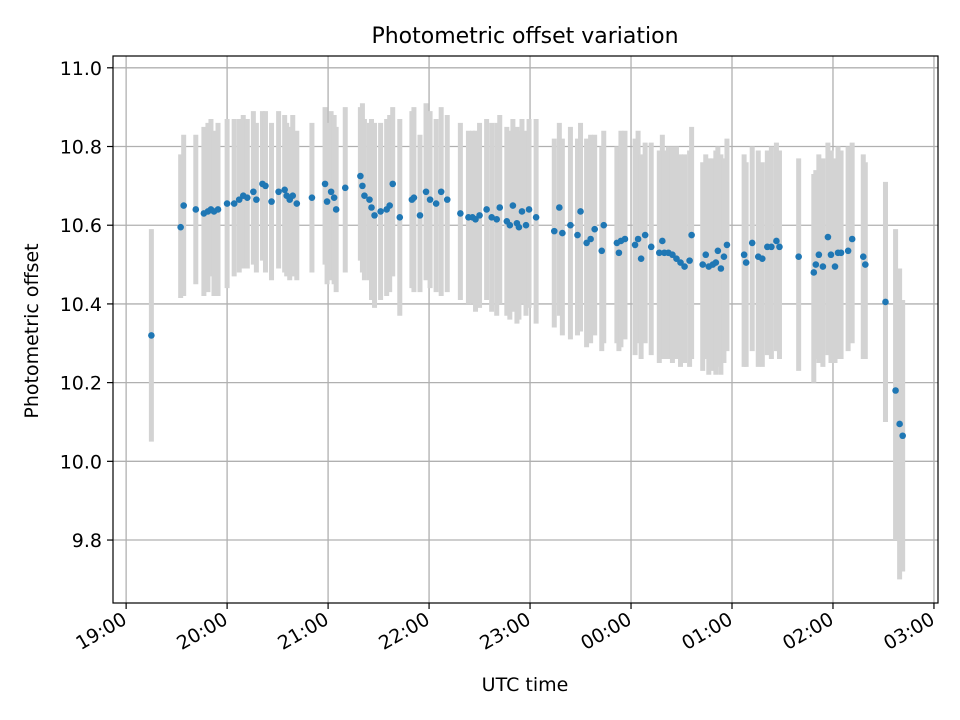  I want to click on y-tick-label: 10.6, so click(81, 226).